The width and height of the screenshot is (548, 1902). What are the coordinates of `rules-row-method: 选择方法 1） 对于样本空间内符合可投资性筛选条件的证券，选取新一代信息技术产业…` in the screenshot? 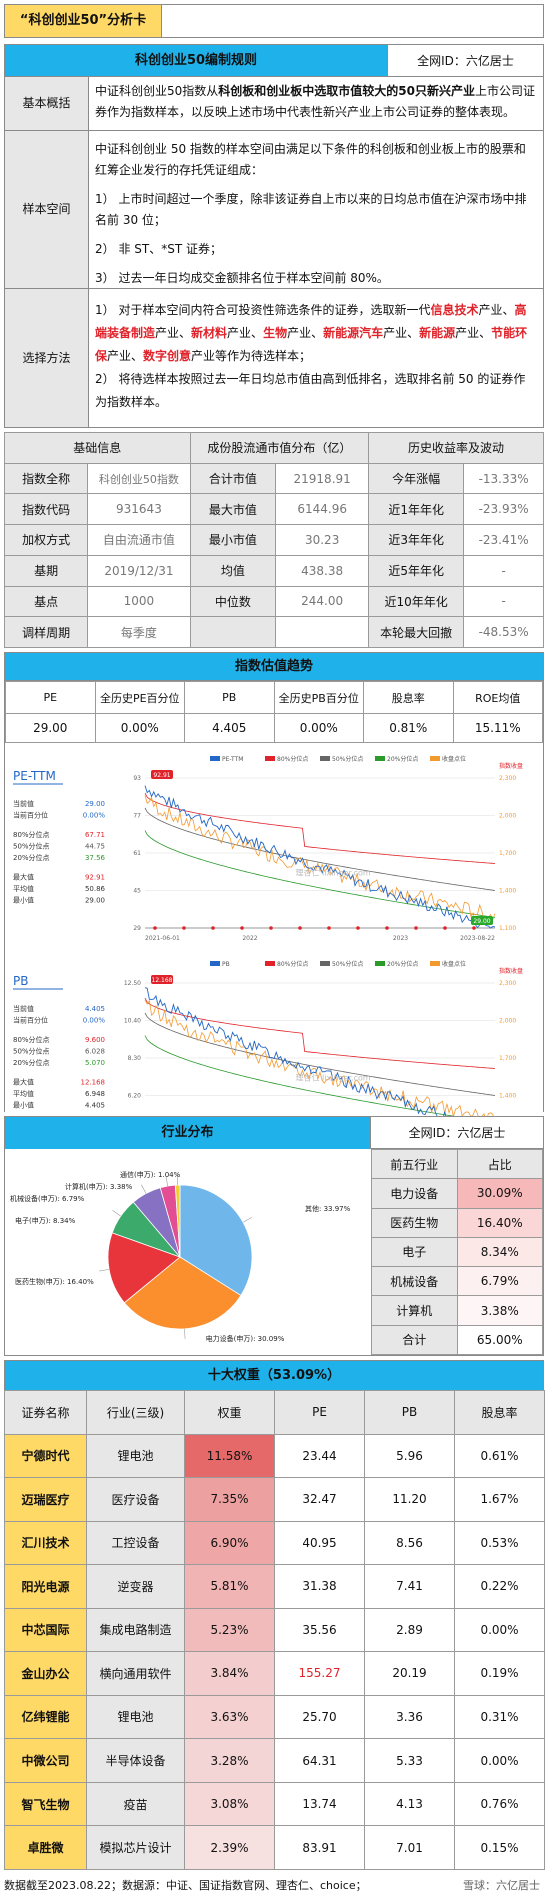 It's located at (274, 358).